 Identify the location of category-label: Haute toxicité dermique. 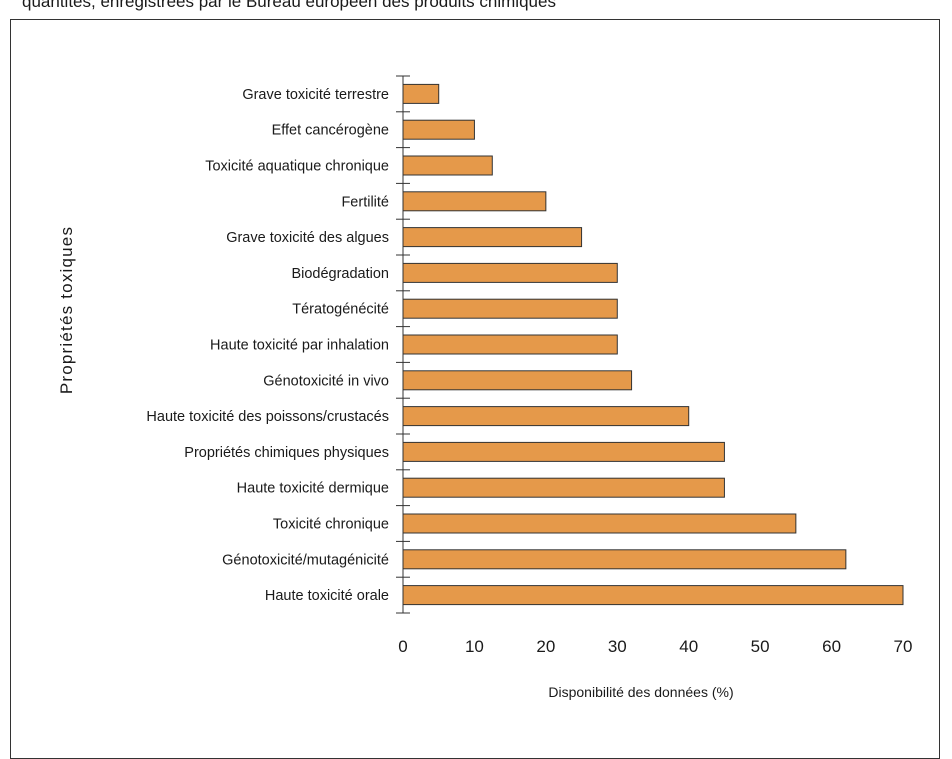
(313, 489).